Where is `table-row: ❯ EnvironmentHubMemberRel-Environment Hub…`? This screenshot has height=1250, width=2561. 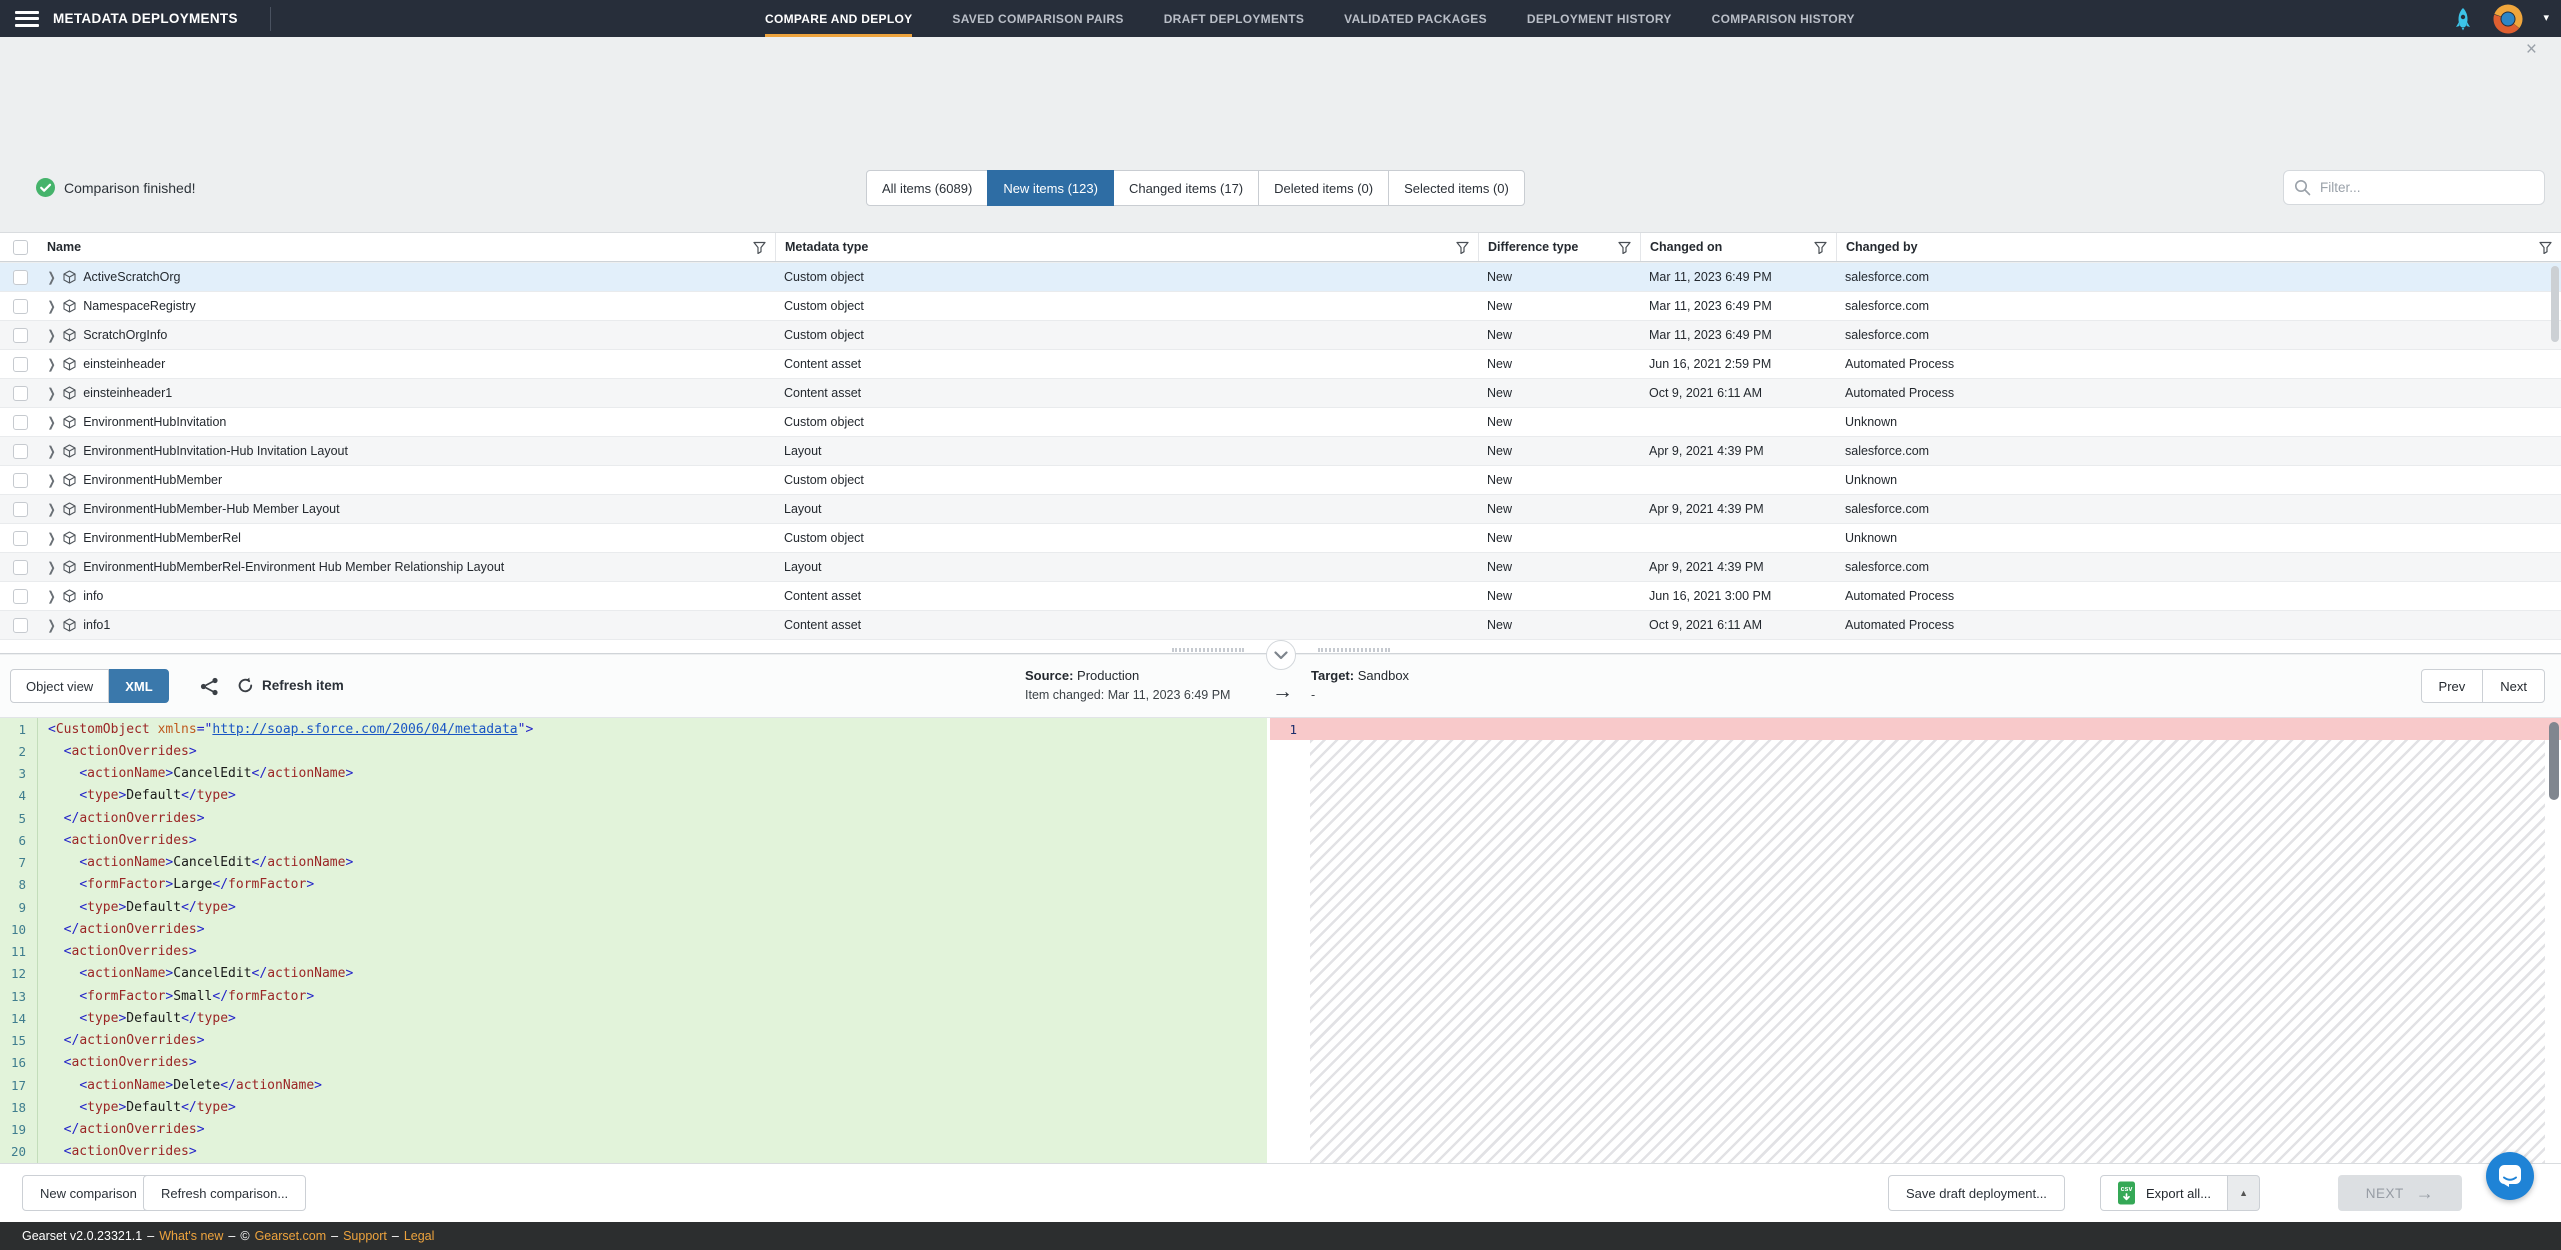
table-row: ❯ EnvironmentHubMemberRel-Environment Hub… is located at coordinates (1280, 567).